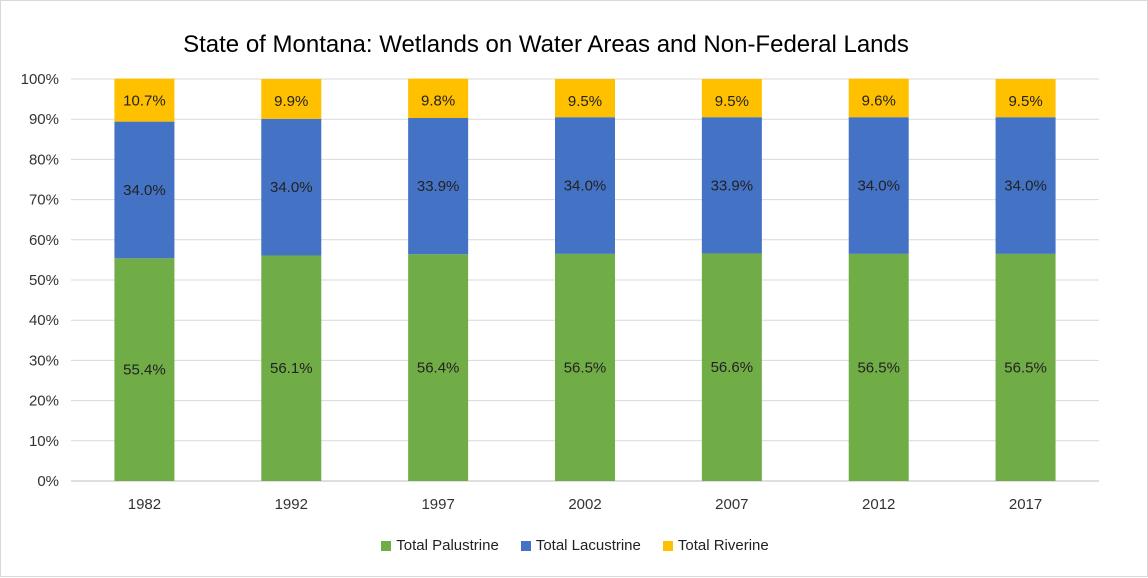  What do you see at coordinates (584, 504) in the screenshot?
I see `x-tick-label: 2002` at bounding box center [584, 504].